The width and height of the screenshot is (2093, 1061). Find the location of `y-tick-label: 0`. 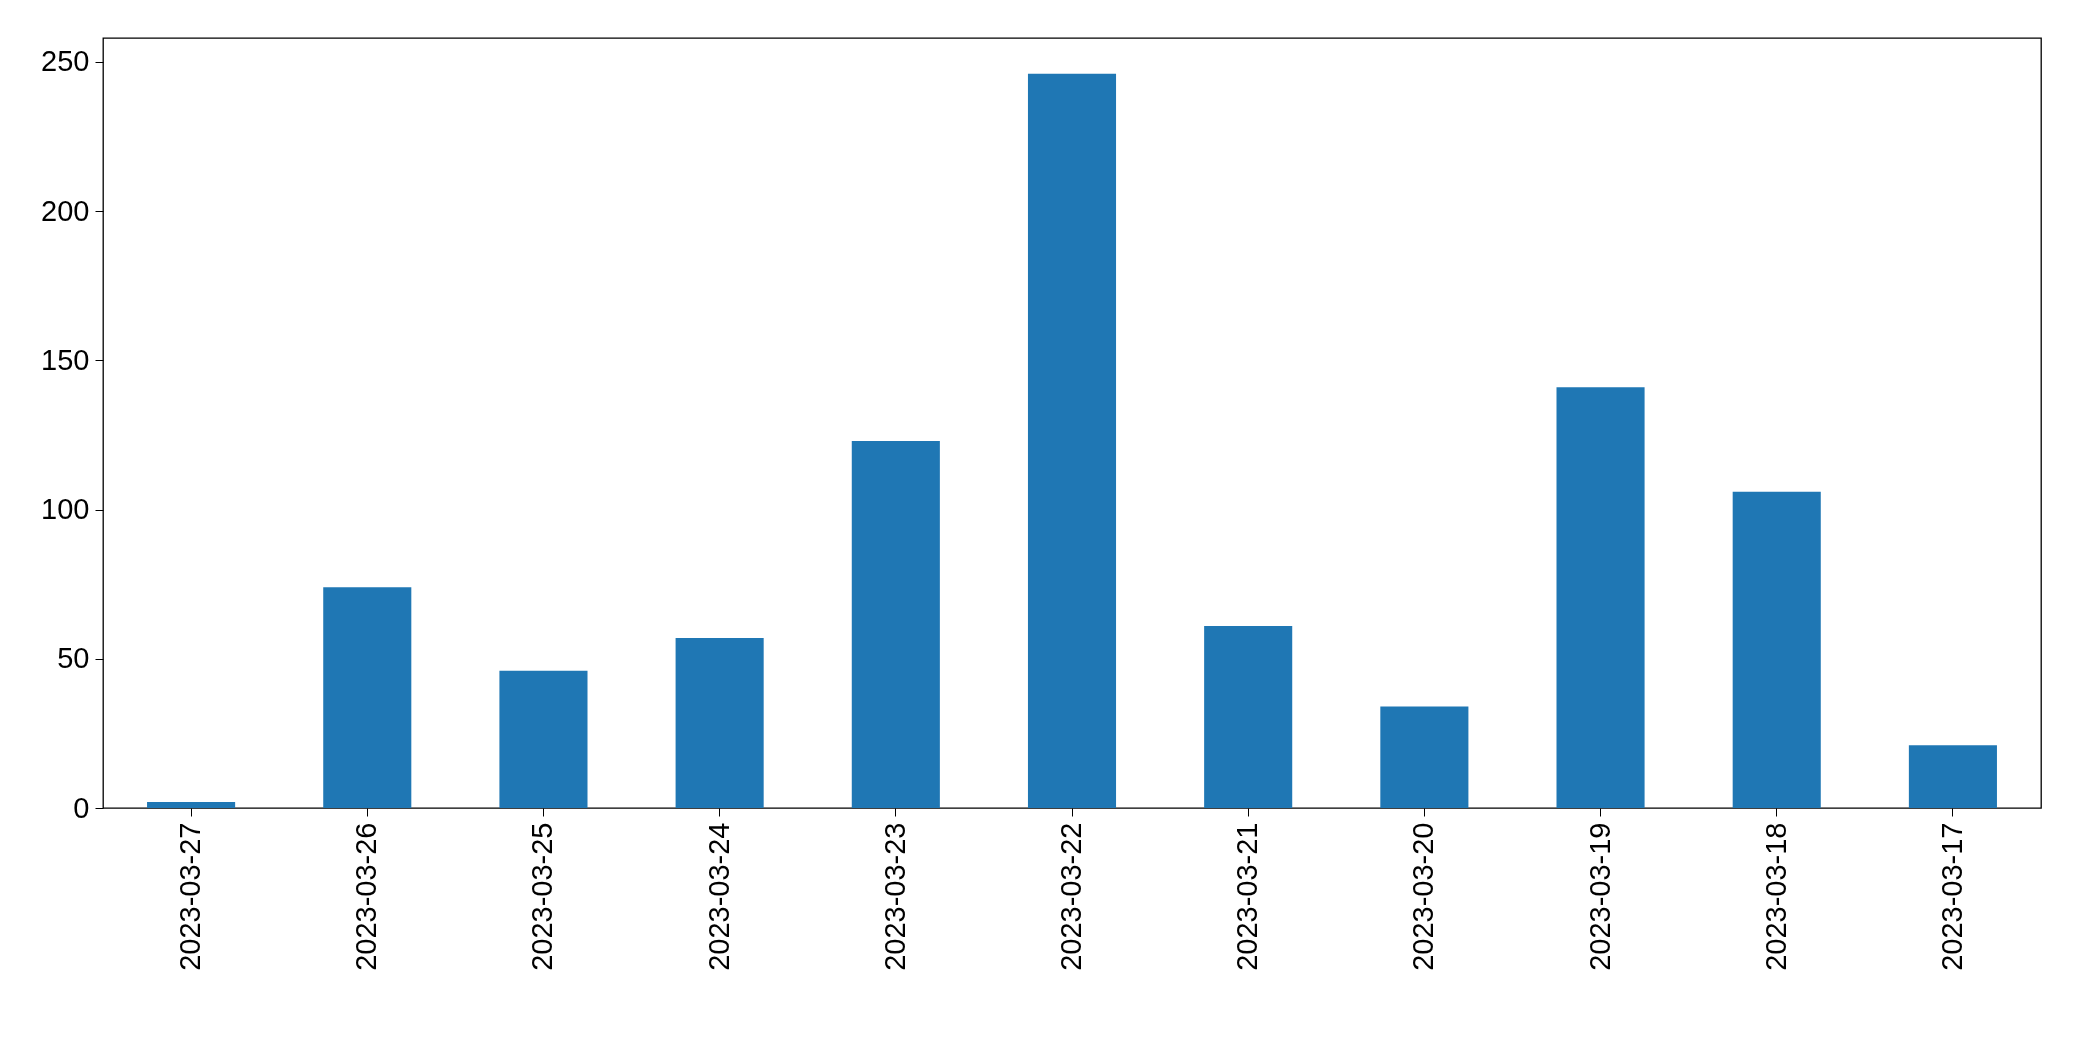

y-tick-label: 0 is located at coordinates (81, 807).